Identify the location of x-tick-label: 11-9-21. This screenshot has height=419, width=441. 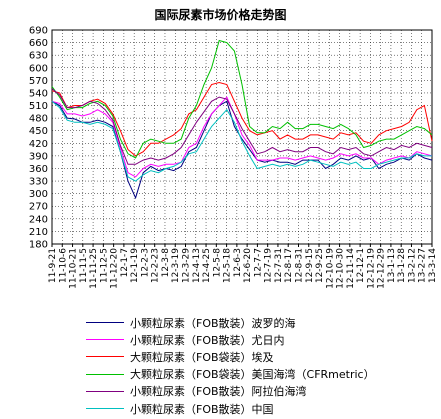
(53, 265).